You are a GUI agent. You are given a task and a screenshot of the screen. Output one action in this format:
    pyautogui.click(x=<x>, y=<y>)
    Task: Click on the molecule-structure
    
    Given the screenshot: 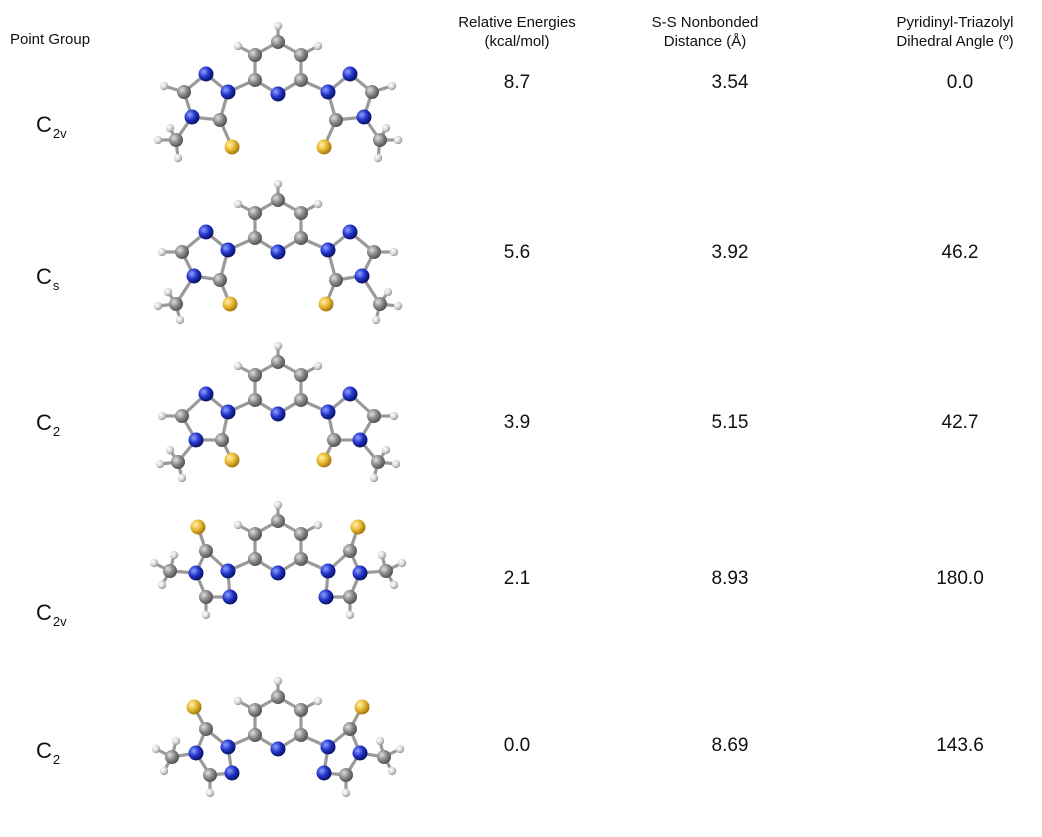 What is the action you would take?
    pyautogui.click(x=278, y=92)
    